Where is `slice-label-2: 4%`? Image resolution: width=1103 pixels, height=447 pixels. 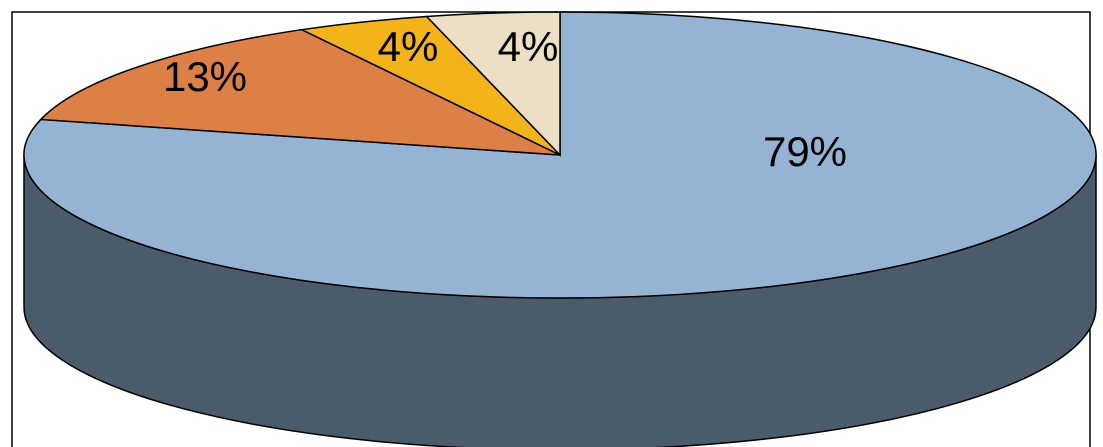 slice-label-2: 4% is located at coordinates (408, 46).